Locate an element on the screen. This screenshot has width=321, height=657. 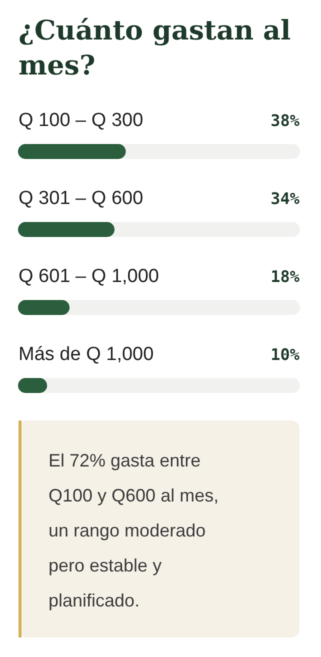
y-tick-label: Más de Q 1,000 is located at coordinates (86, 354).